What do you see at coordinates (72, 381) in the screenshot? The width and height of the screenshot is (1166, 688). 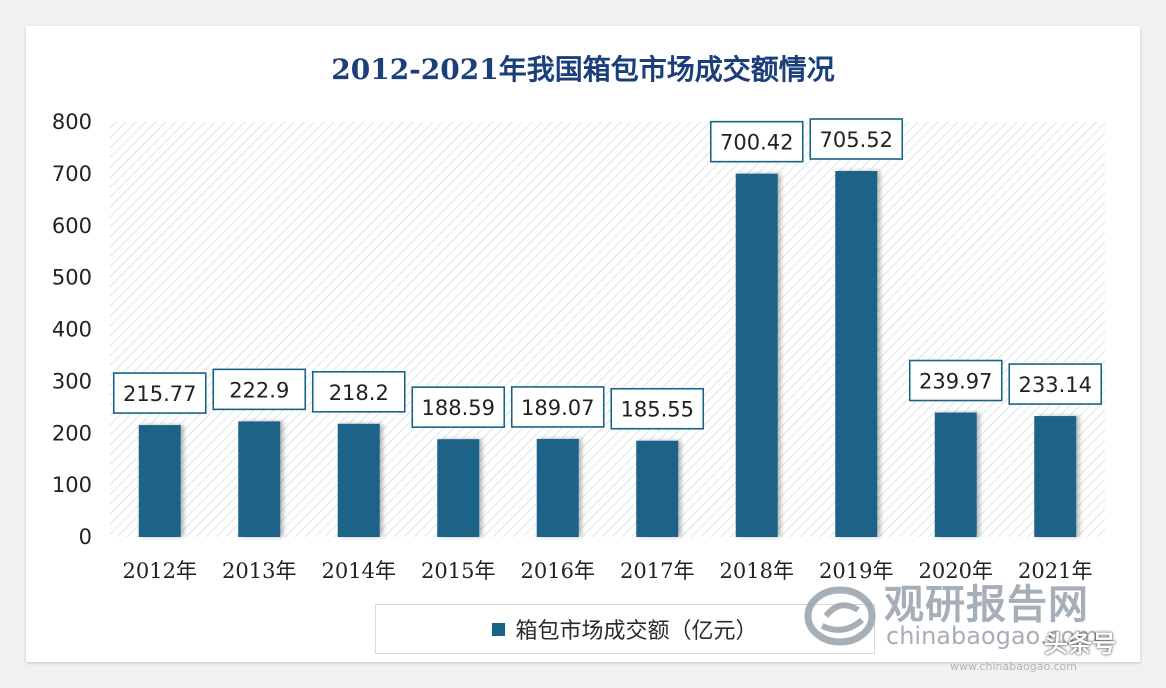 I see `y-tick-label: 300` at bounding box center [72, 381].